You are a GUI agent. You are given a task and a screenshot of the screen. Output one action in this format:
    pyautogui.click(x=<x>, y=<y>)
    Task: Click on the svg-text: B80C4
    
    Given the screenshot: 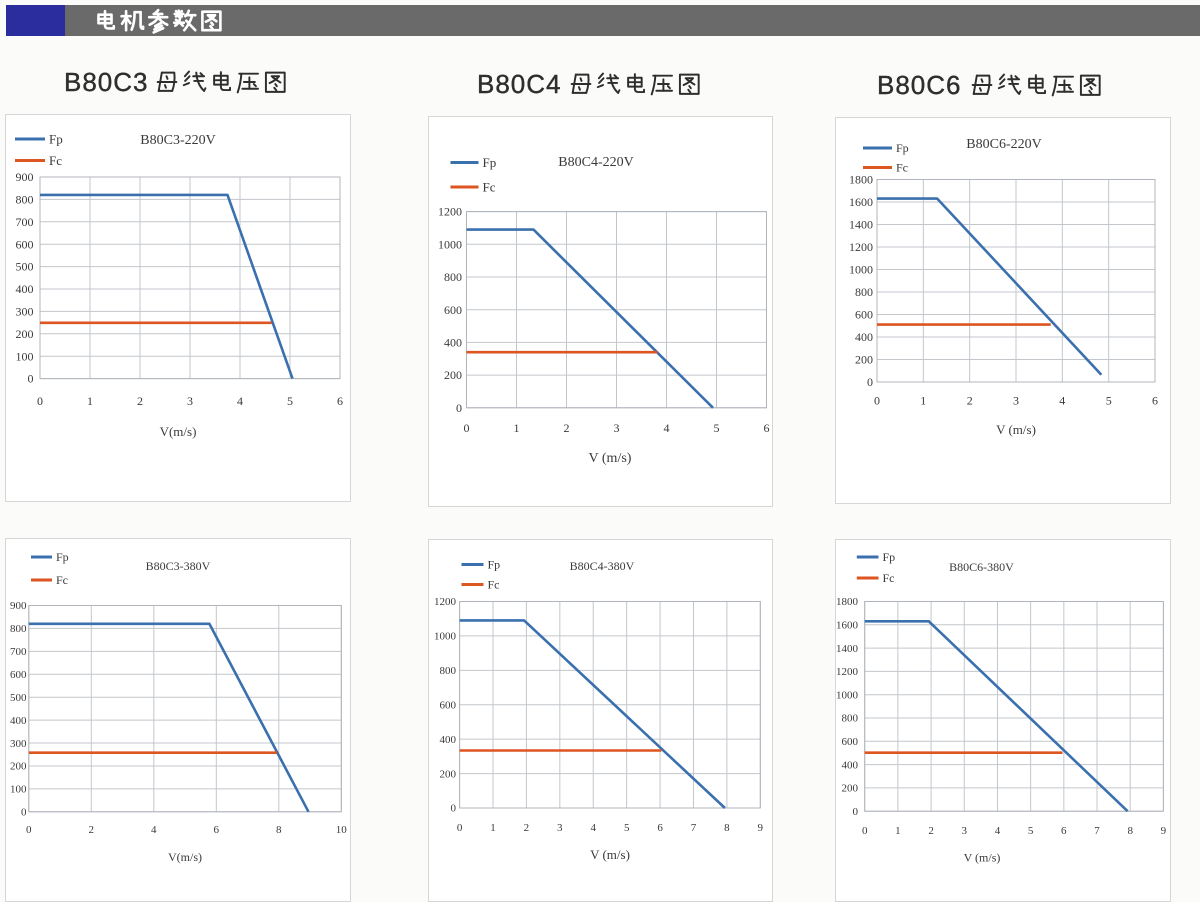 What is the action you would take?
    pyautogui.click(x=519, y=84)
    